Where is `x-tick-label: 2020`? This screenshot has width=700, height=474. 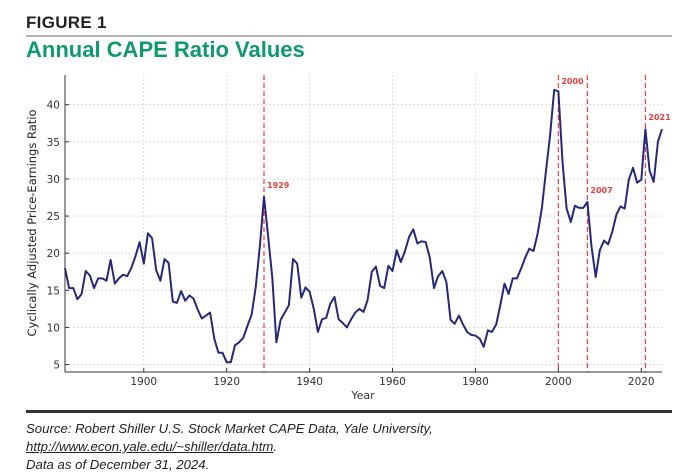
x-tick-label: 2020 is located at coordinates (641, 382).